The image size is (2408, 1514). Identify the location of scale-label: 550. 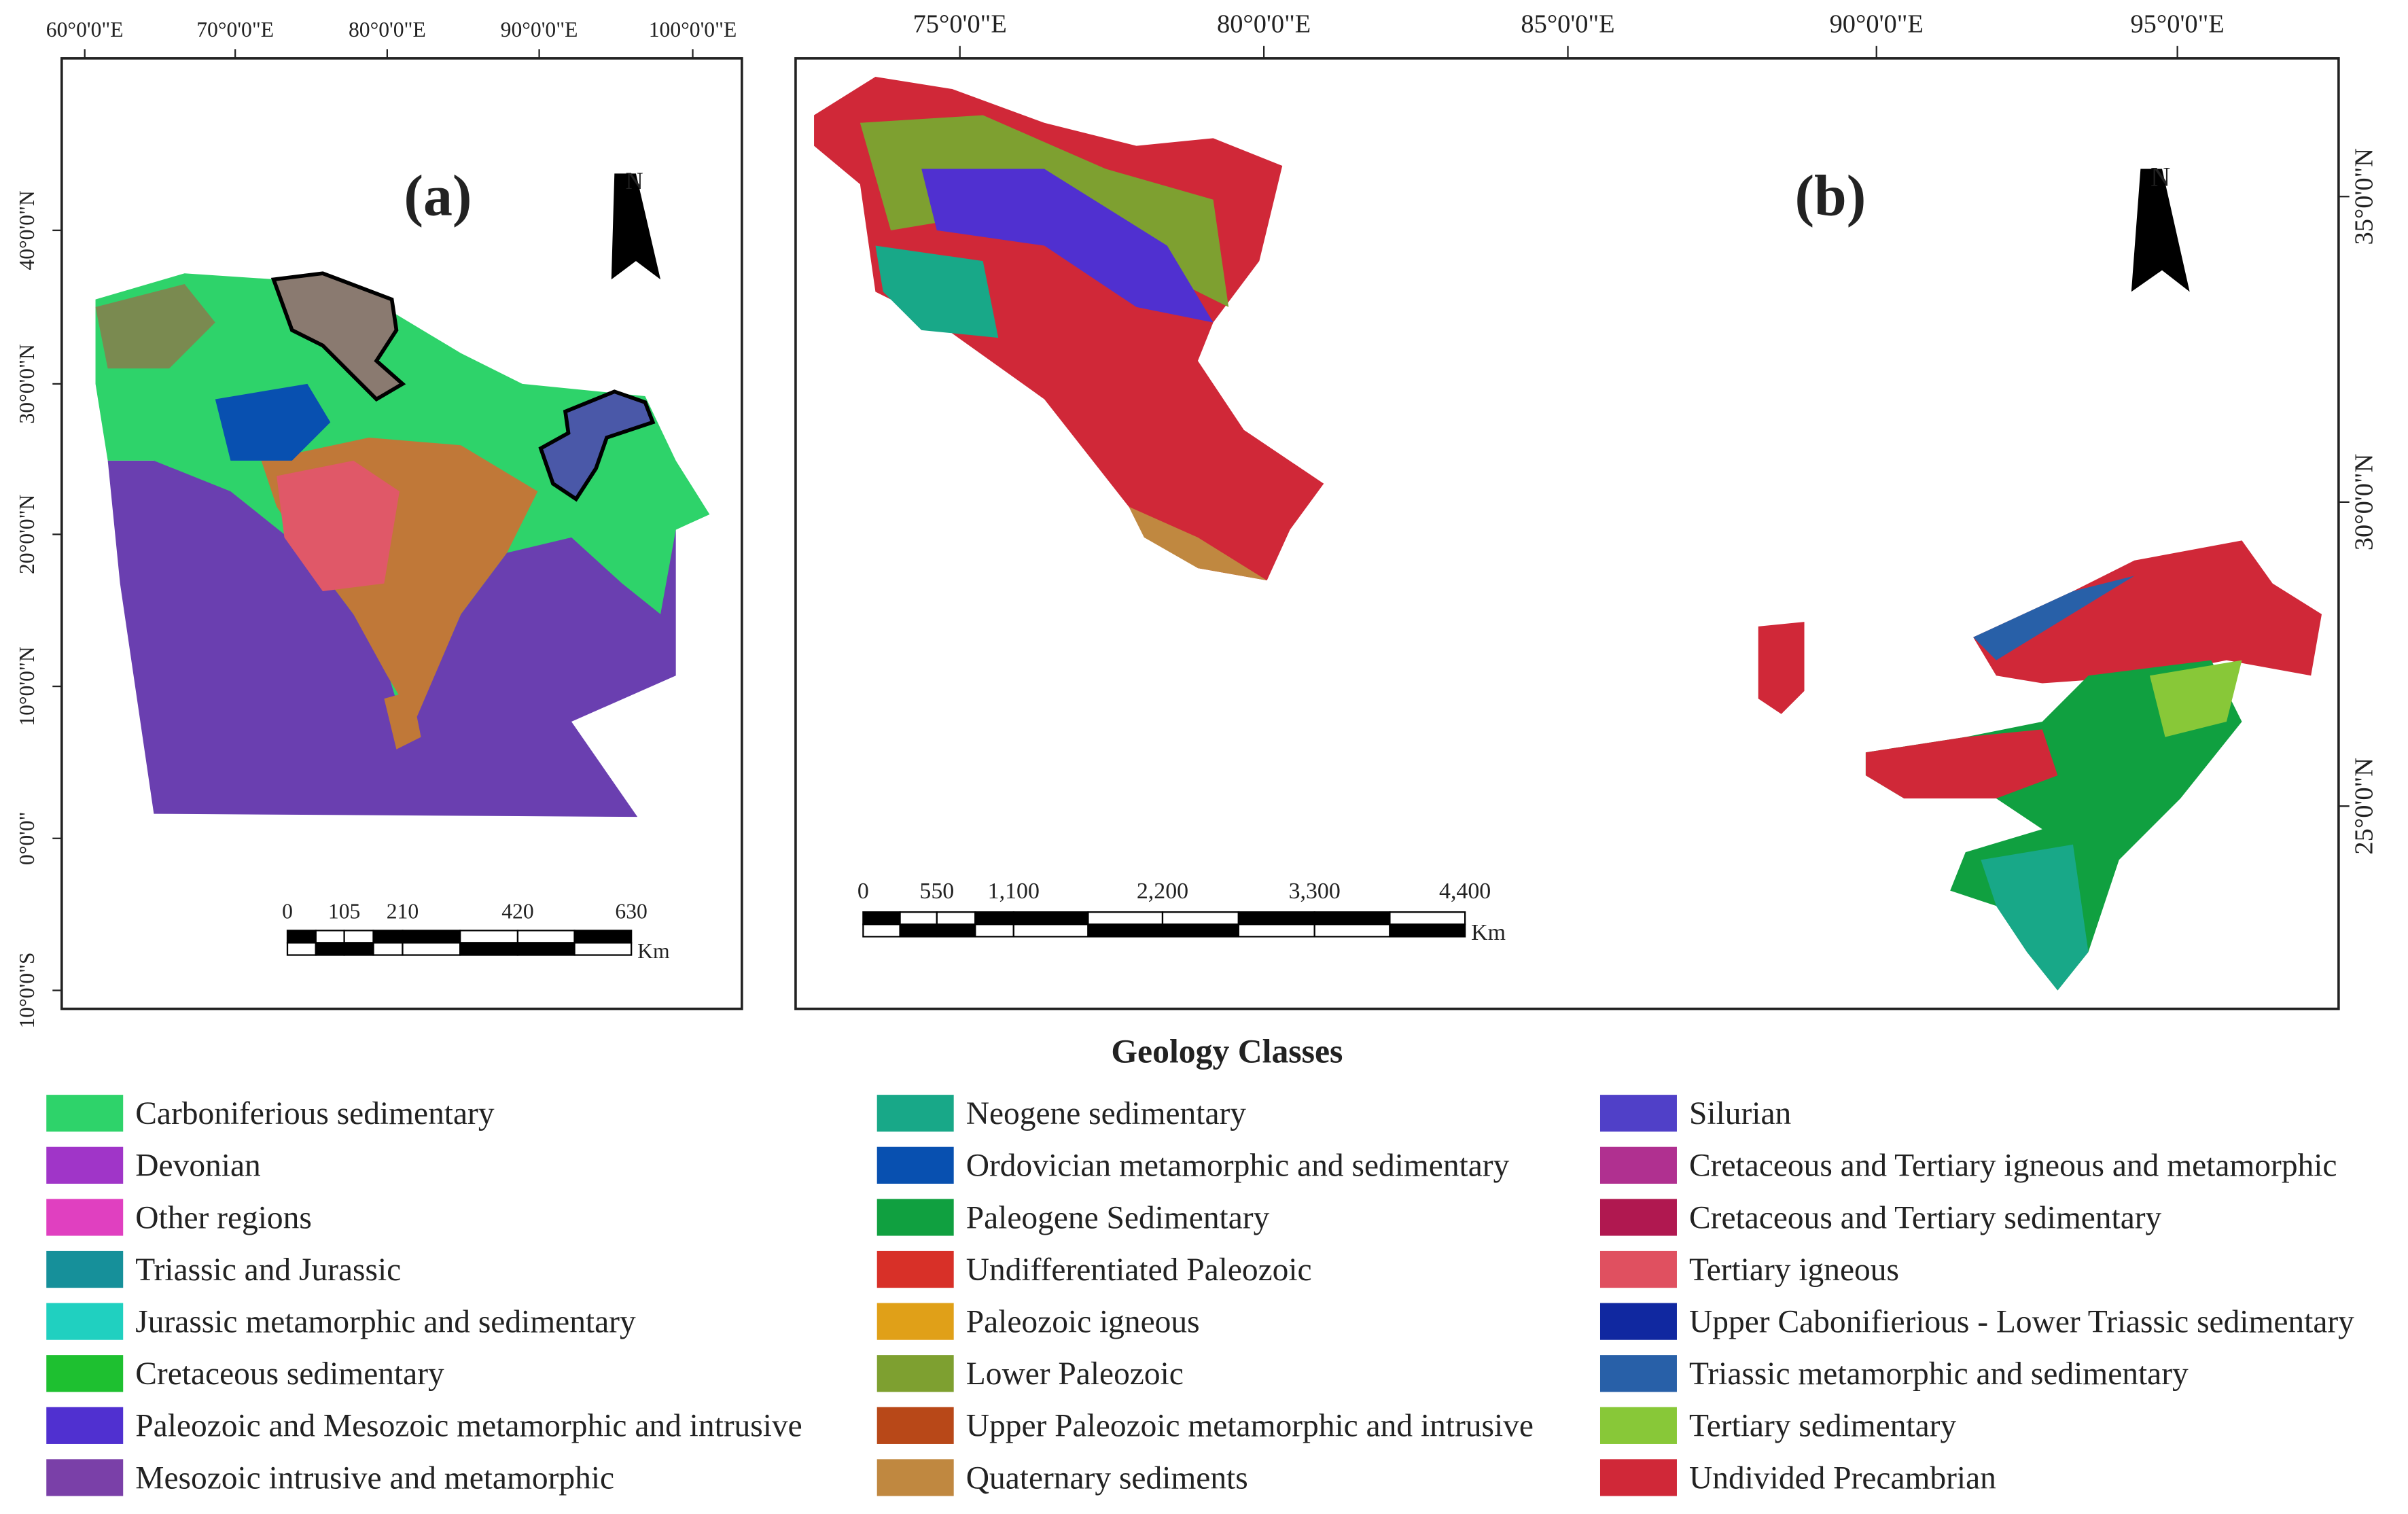
(936, 891).